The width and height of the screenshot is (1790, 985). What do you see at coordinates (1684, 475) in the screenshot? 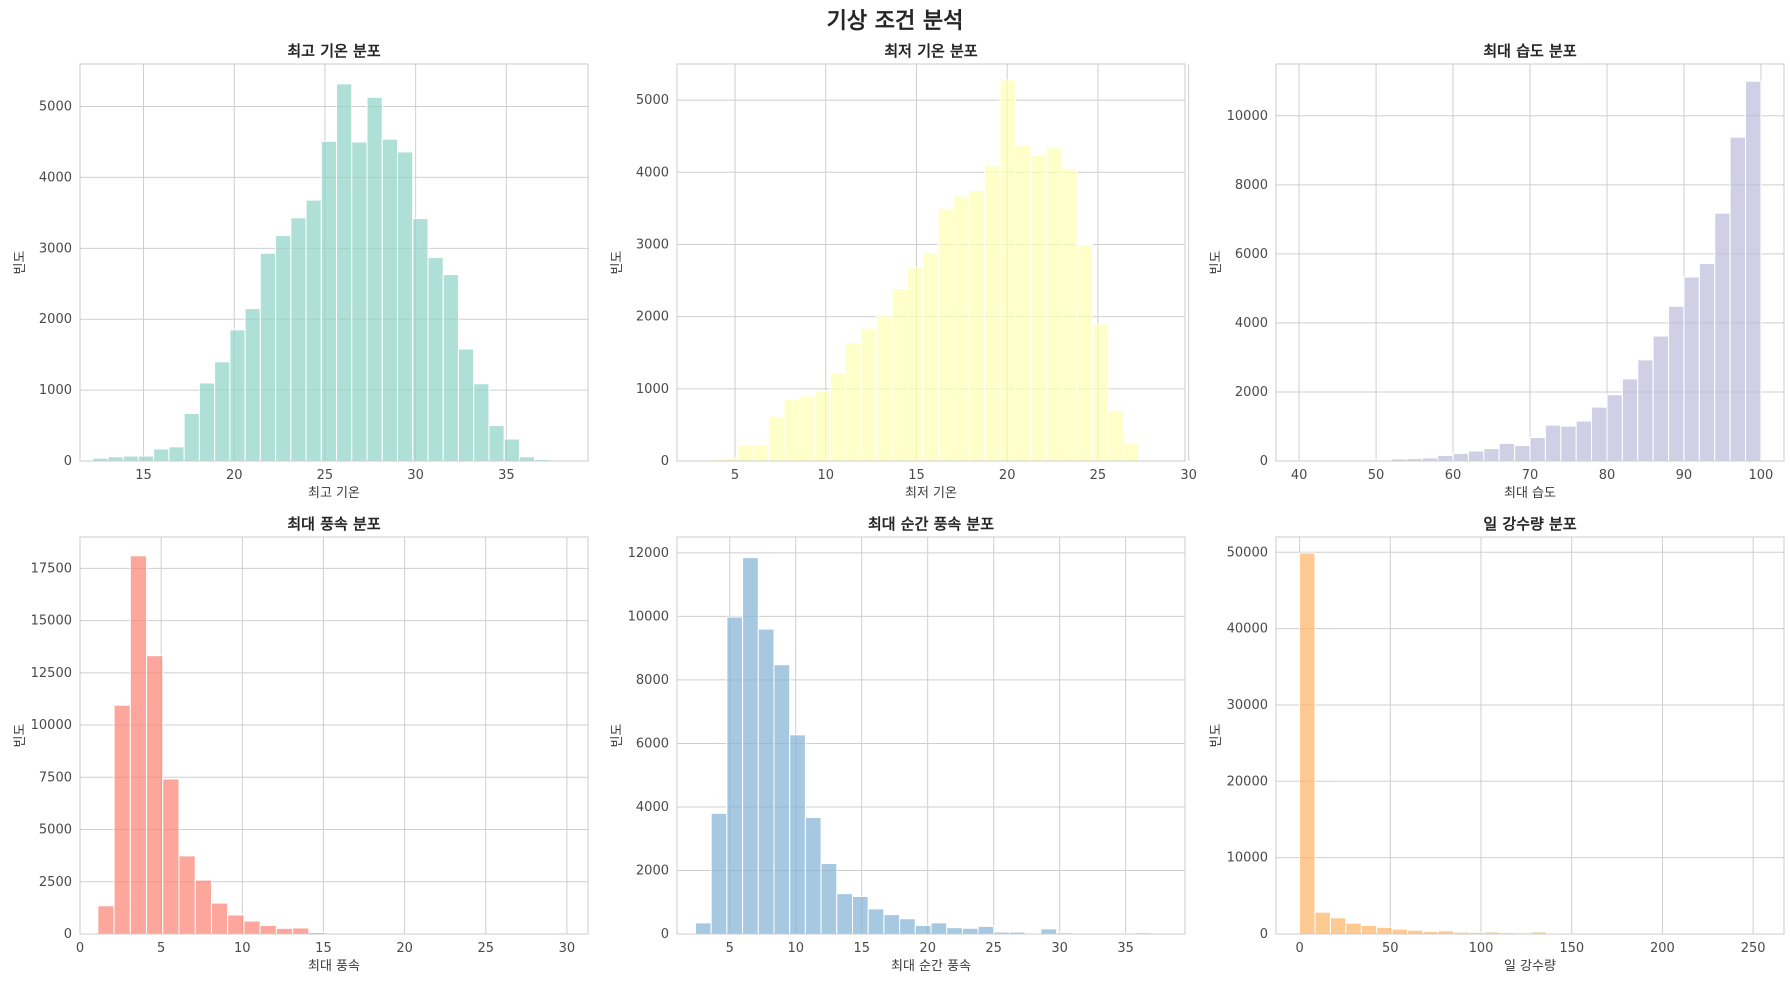
I see `x-tick-label: 90` at bounding box center [1684, 475].